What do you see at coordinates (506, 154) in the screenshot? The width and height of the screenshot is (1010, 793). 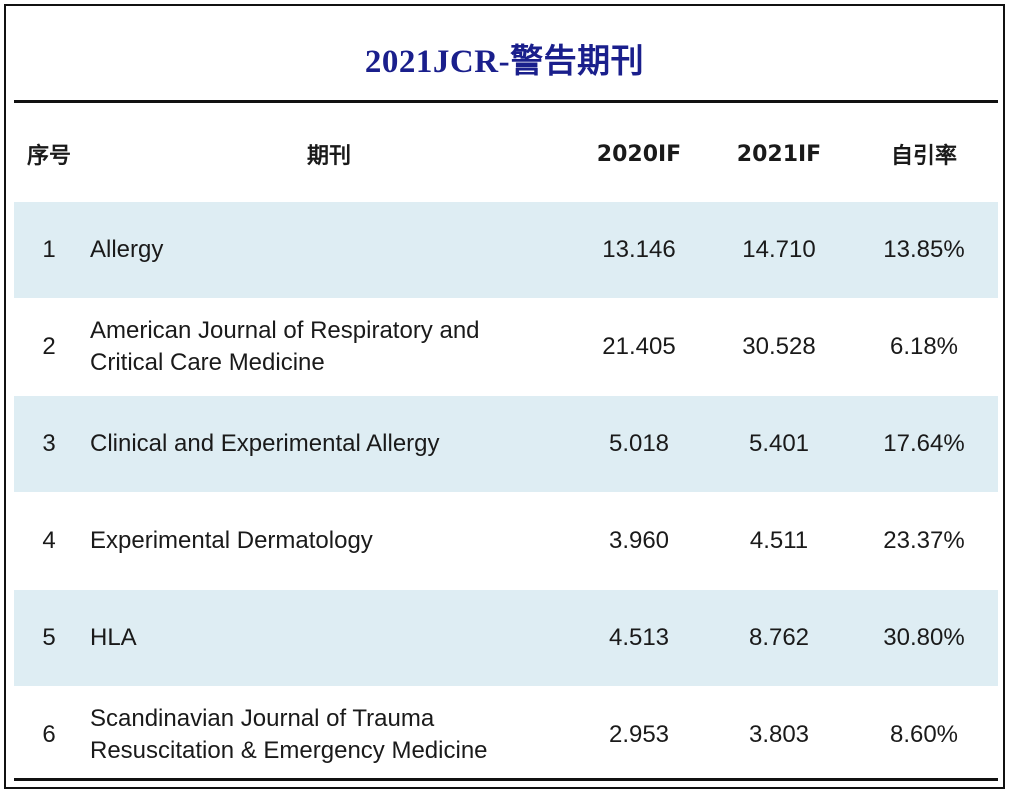 I see `header-row: 序号 期刊 2020IF 2021IF 自引率` at bounding box center [506, 154].